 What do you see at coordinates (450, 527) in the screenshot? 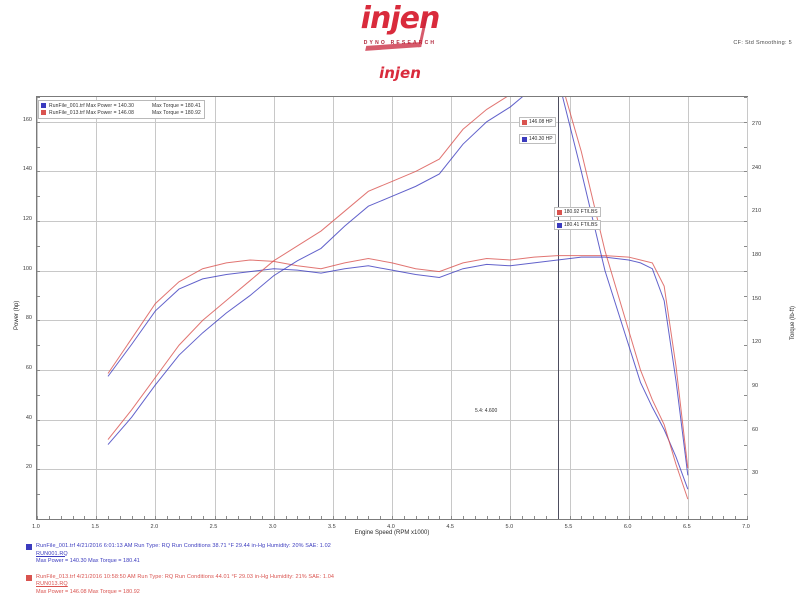
I see `x-axis-label: 4.5` at bounding box center [450, 527].